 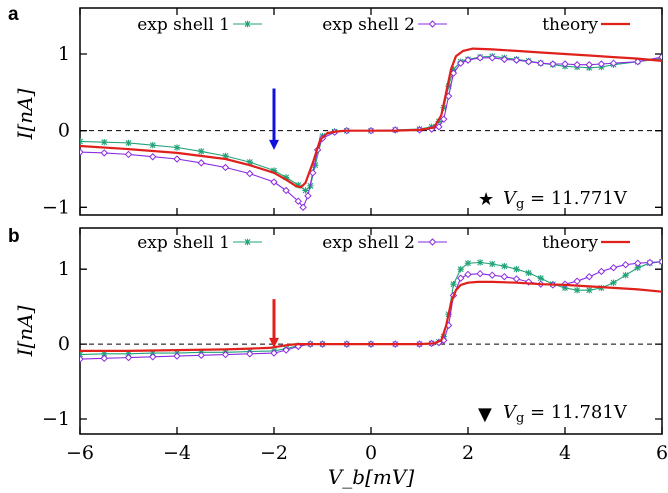 I want to click on panel-a-arrow, so click(x=274, y=119).